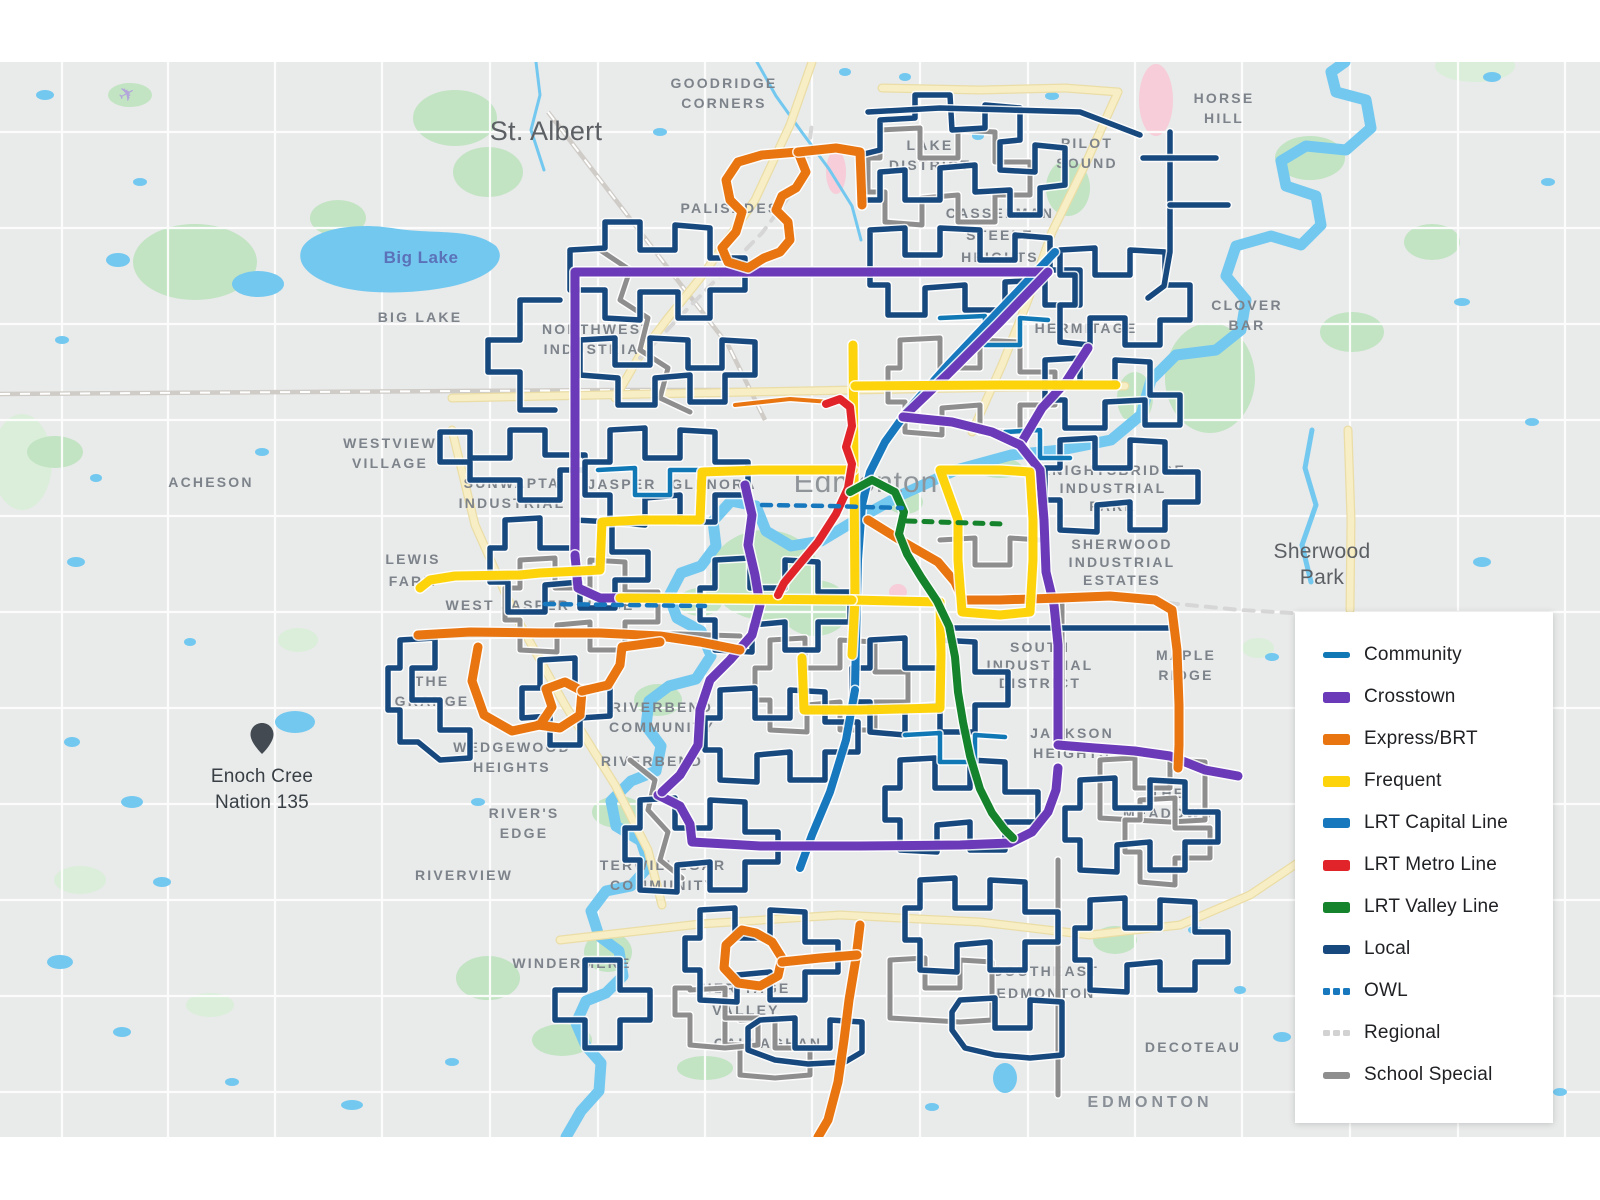  I want to click on lrt-capital-line-swatch-icon, so click(1336, 823).